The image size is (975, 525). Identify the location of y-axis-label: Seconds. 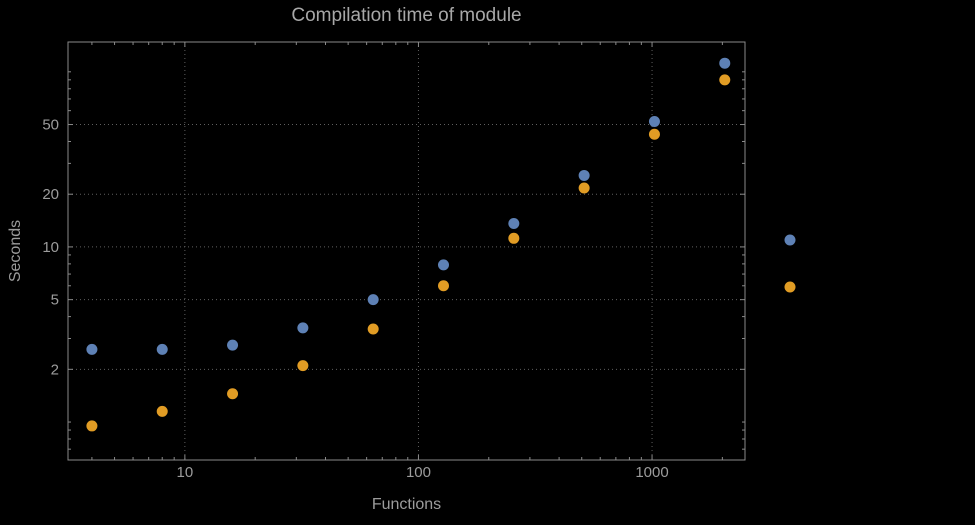
(15, 251).